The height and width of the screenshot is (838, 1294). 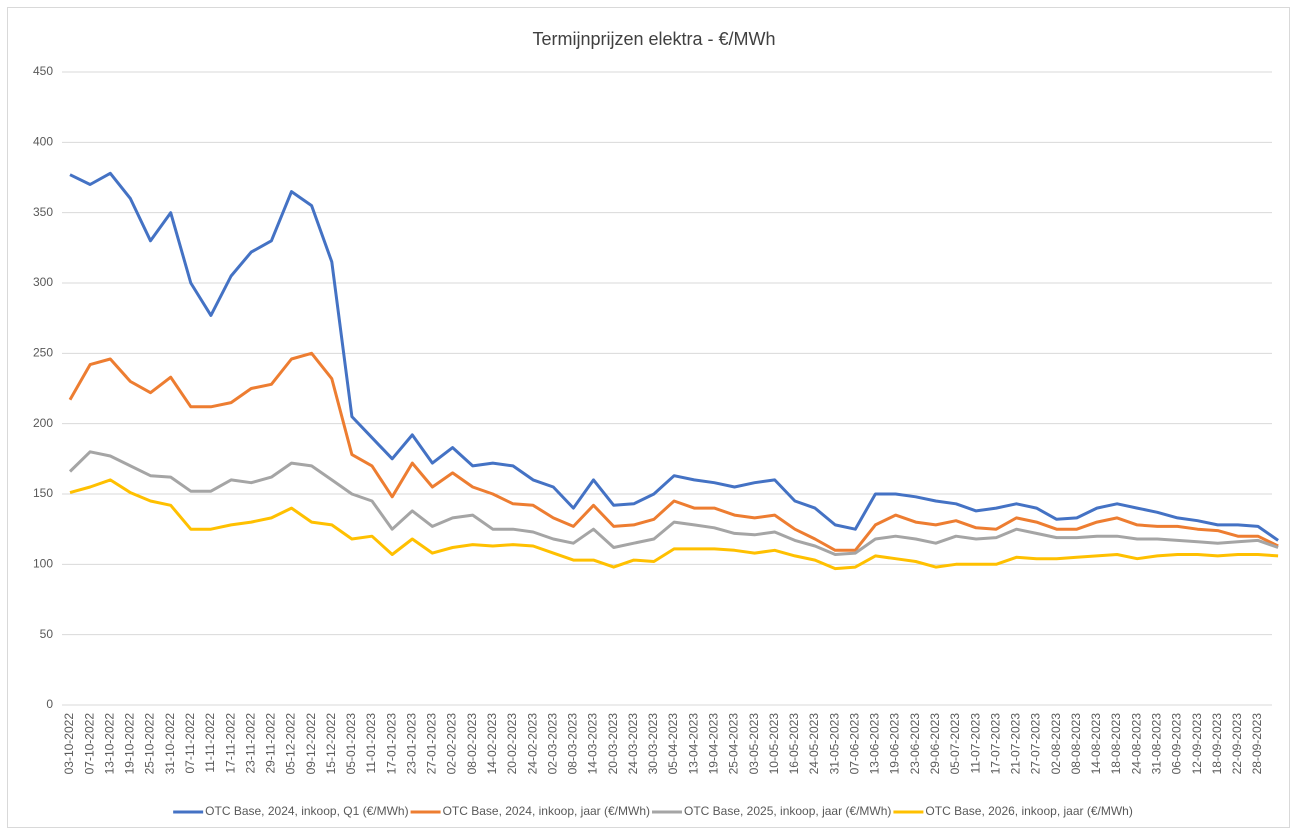 I want to click on x-tick-label: 31-05-2023, so click(x=834, y=744).